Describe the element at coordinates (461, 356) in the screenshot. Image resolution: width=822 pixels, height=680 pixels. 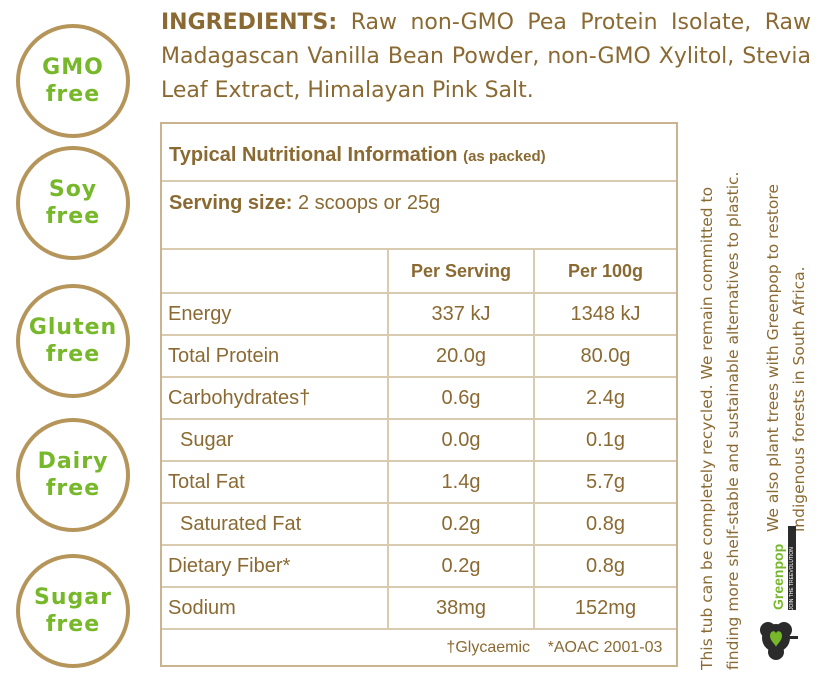
I see `per-serving-value: 20.0g` at that location.